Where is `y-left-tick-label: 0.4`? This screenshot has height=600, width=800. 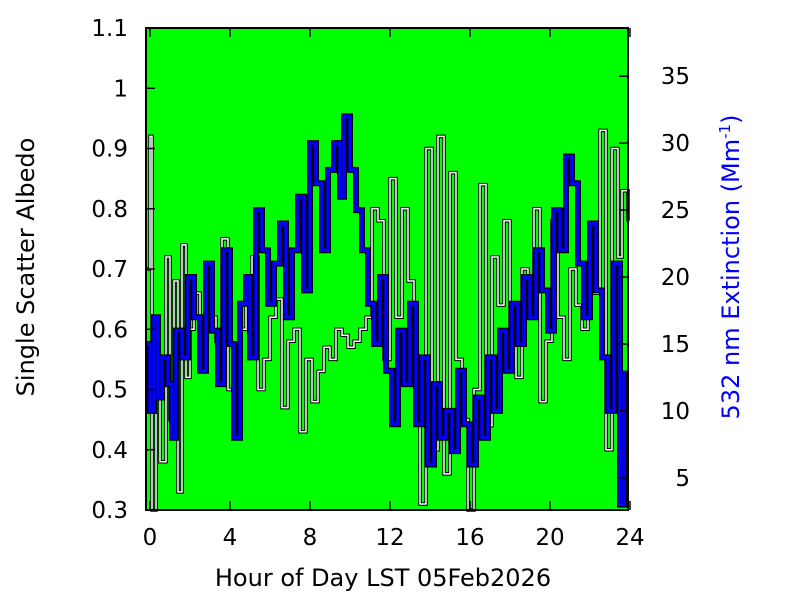
y-left-tick-label: 0.4 is located at coordinates (109, 451).